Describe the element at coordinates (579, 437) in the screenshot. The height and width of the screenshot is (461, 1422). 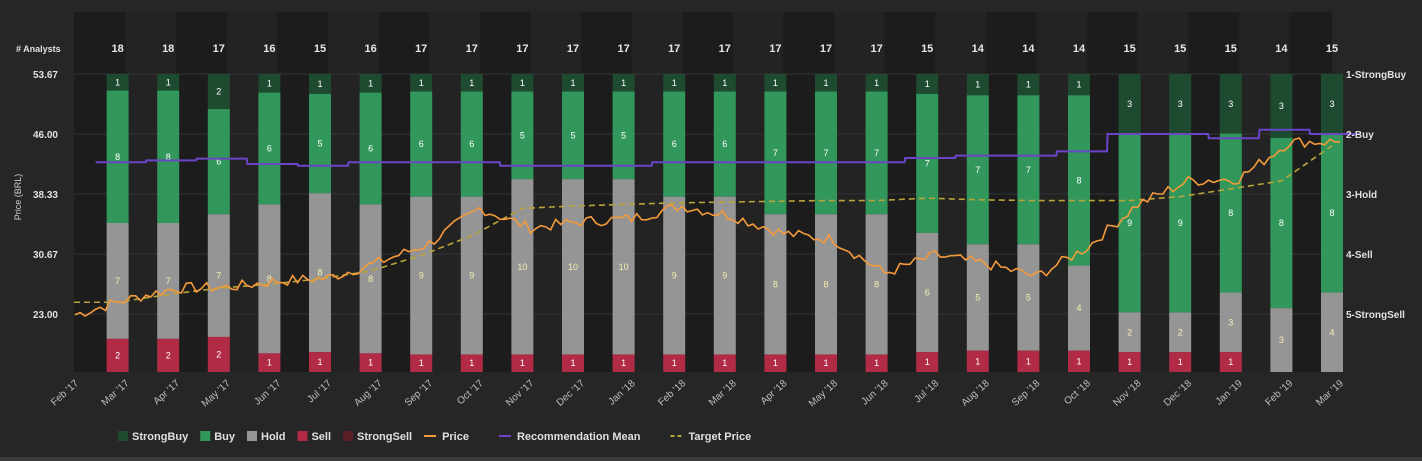
I see `legend-label: Recommendation Mean` at that location.